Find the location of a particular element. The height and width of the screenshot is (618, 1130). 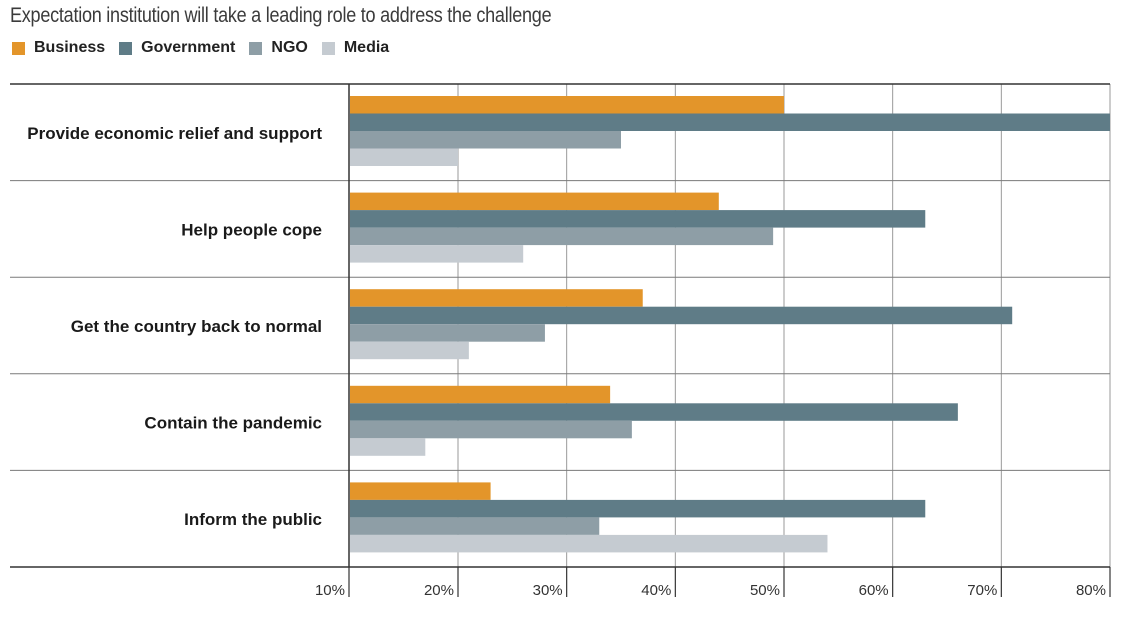

legend-item-government: Government is located at coordinates (177, 48).